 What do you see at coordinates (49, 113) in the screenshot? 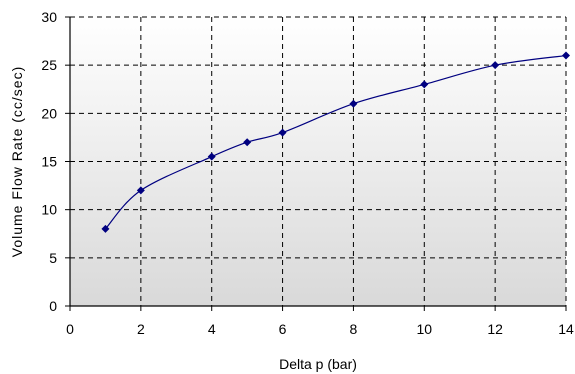
I see `y-tick-label: 20` at bounding box center [49, 113].